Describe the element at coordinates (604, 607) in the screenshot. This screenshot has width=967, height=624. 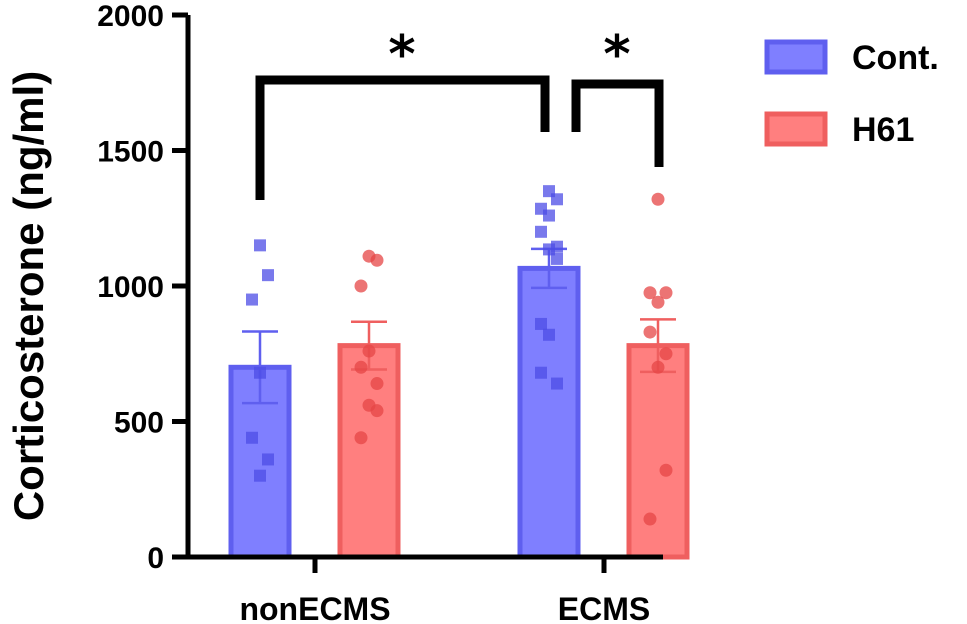
I see `x-tick-label-ecms: ECMS` at that location.